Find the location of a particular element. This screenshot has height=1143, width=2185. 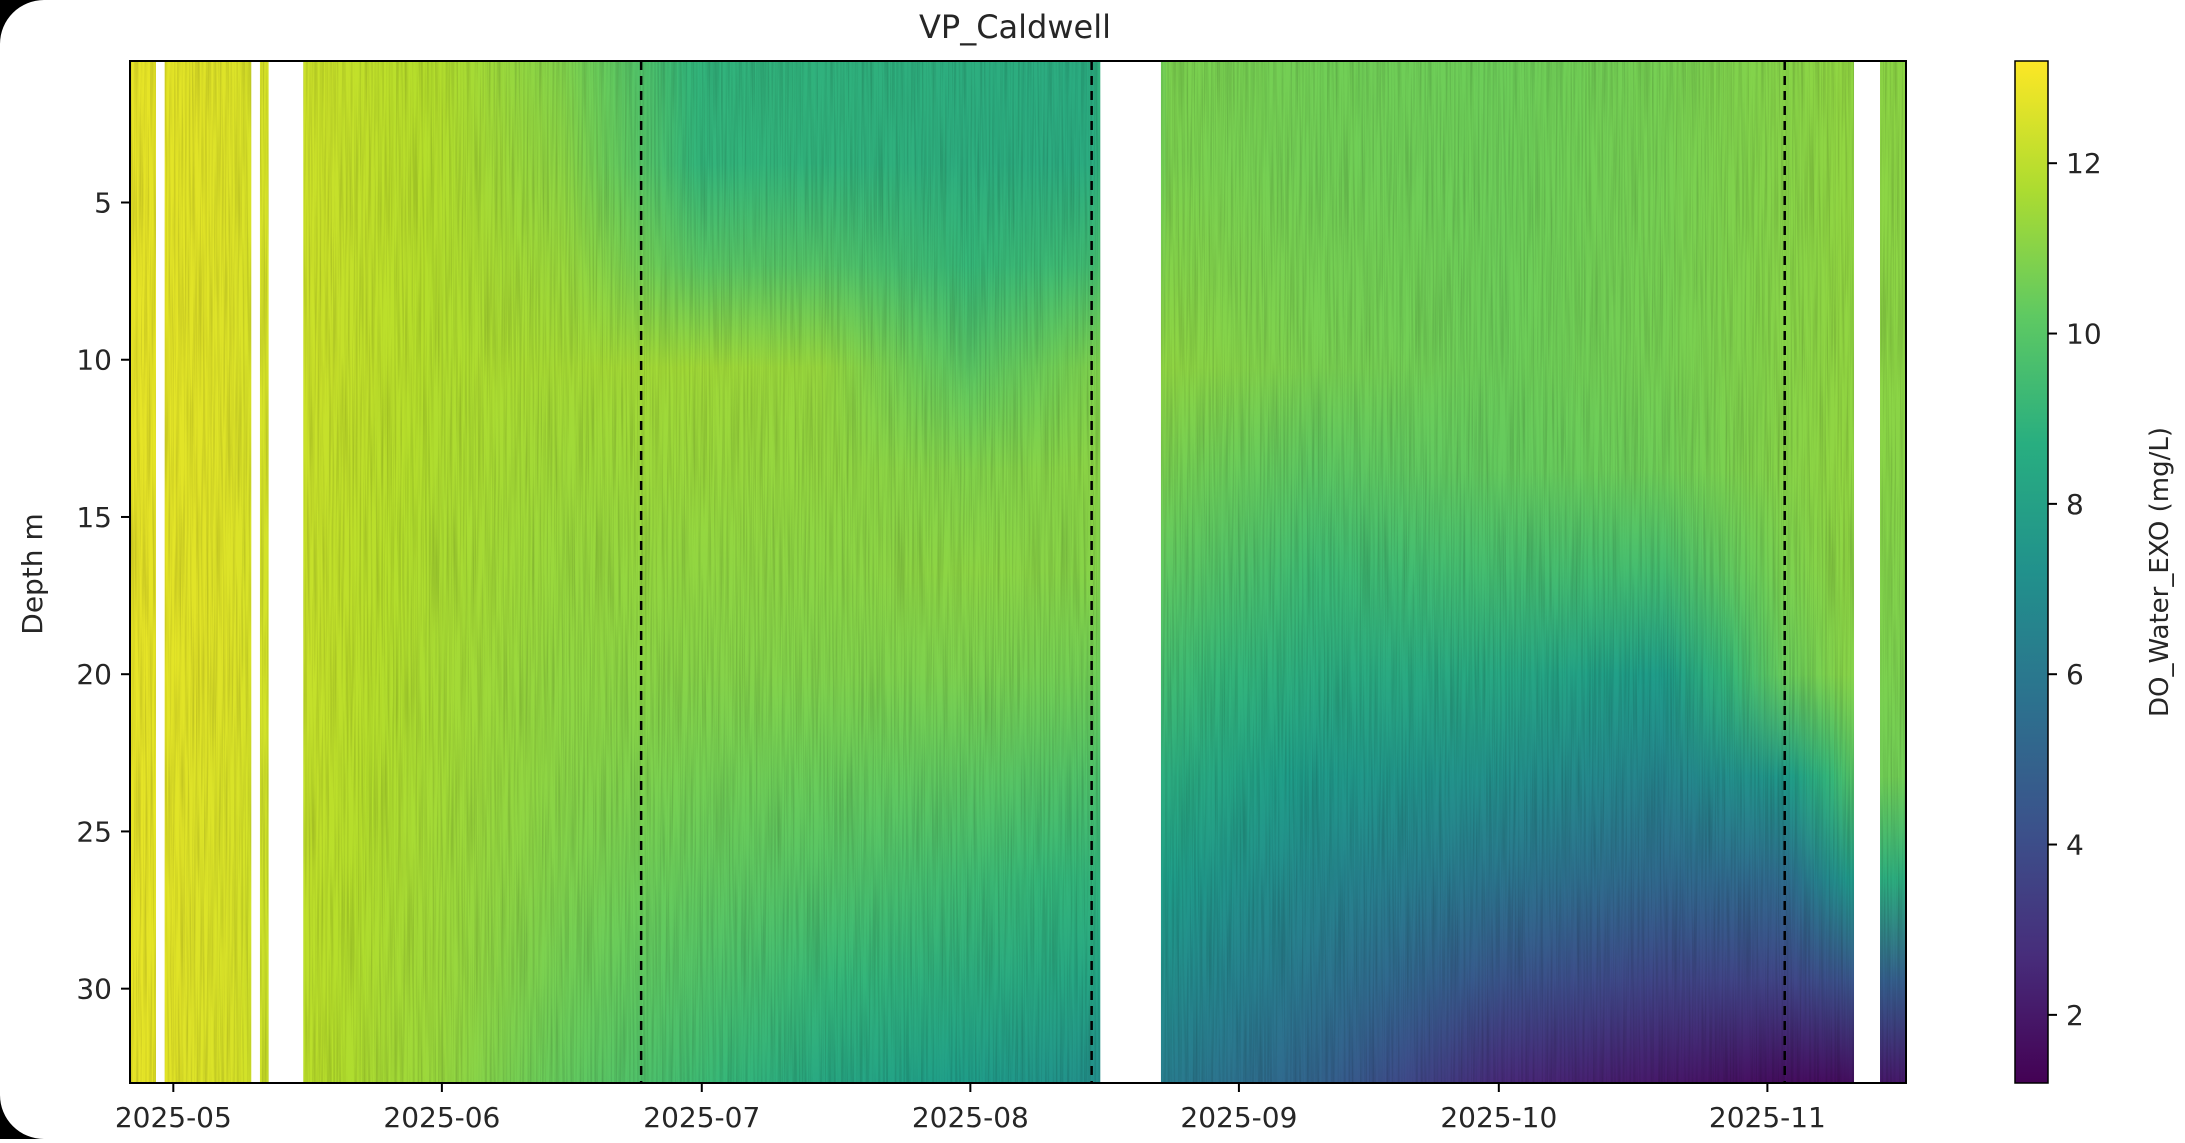

colorbar-tick-label: 6 is located at coordinates (2075, 674).